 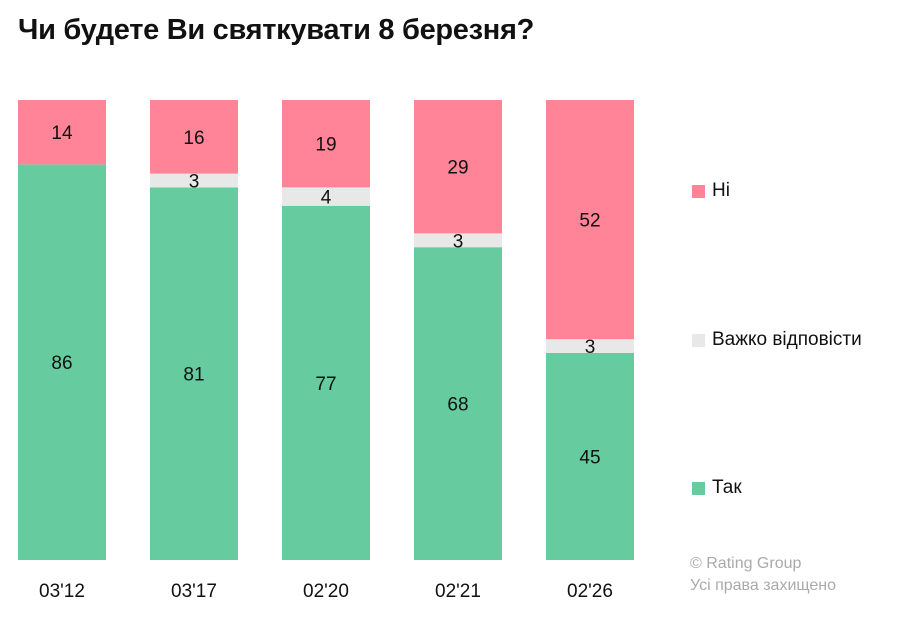 I want to click on credit-rights: Усі права захищено, so click(x=763, y=585).